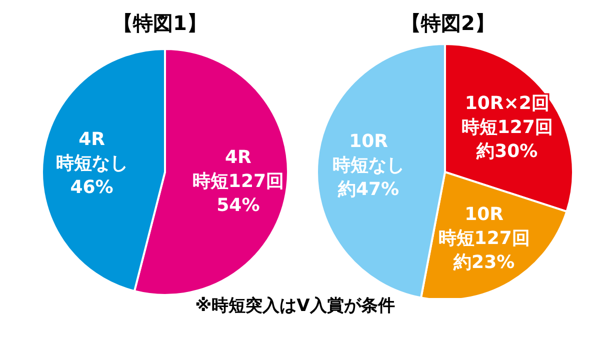 The width and height of the screenshot is (590, 342). I want to click on data-label: 約30%, so click(507, 151).